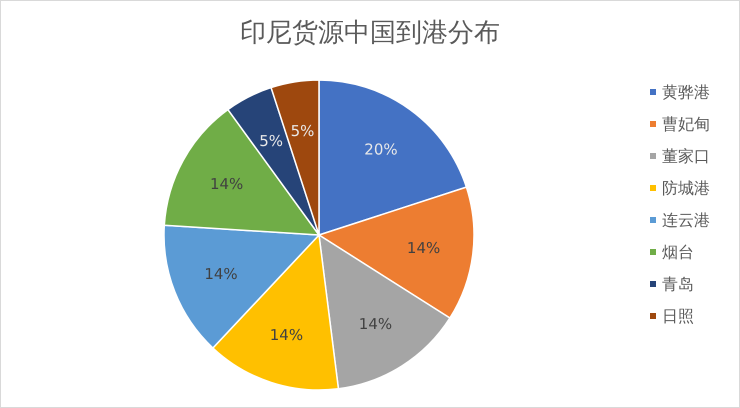 The height and width of the screenshot is (408, 740). What do you see at coordinates (686, 156) in the screenshot?
I see `legend-label: 董家口` at bounding box center [686, 156].